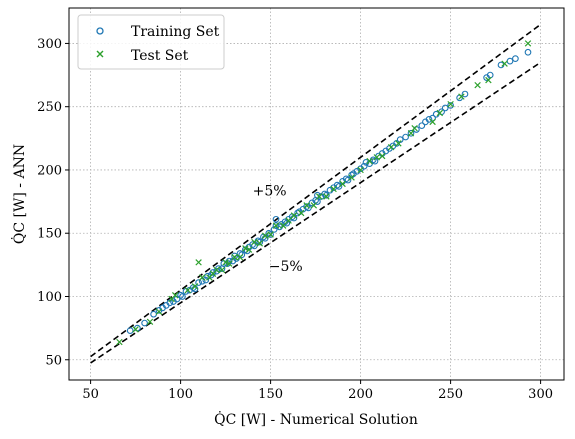 The width and height of the screenshot is (575, 439). Describe the element at coordinates (450, 394) in the screenshot. I see `x-tick-label: 250` at that location.